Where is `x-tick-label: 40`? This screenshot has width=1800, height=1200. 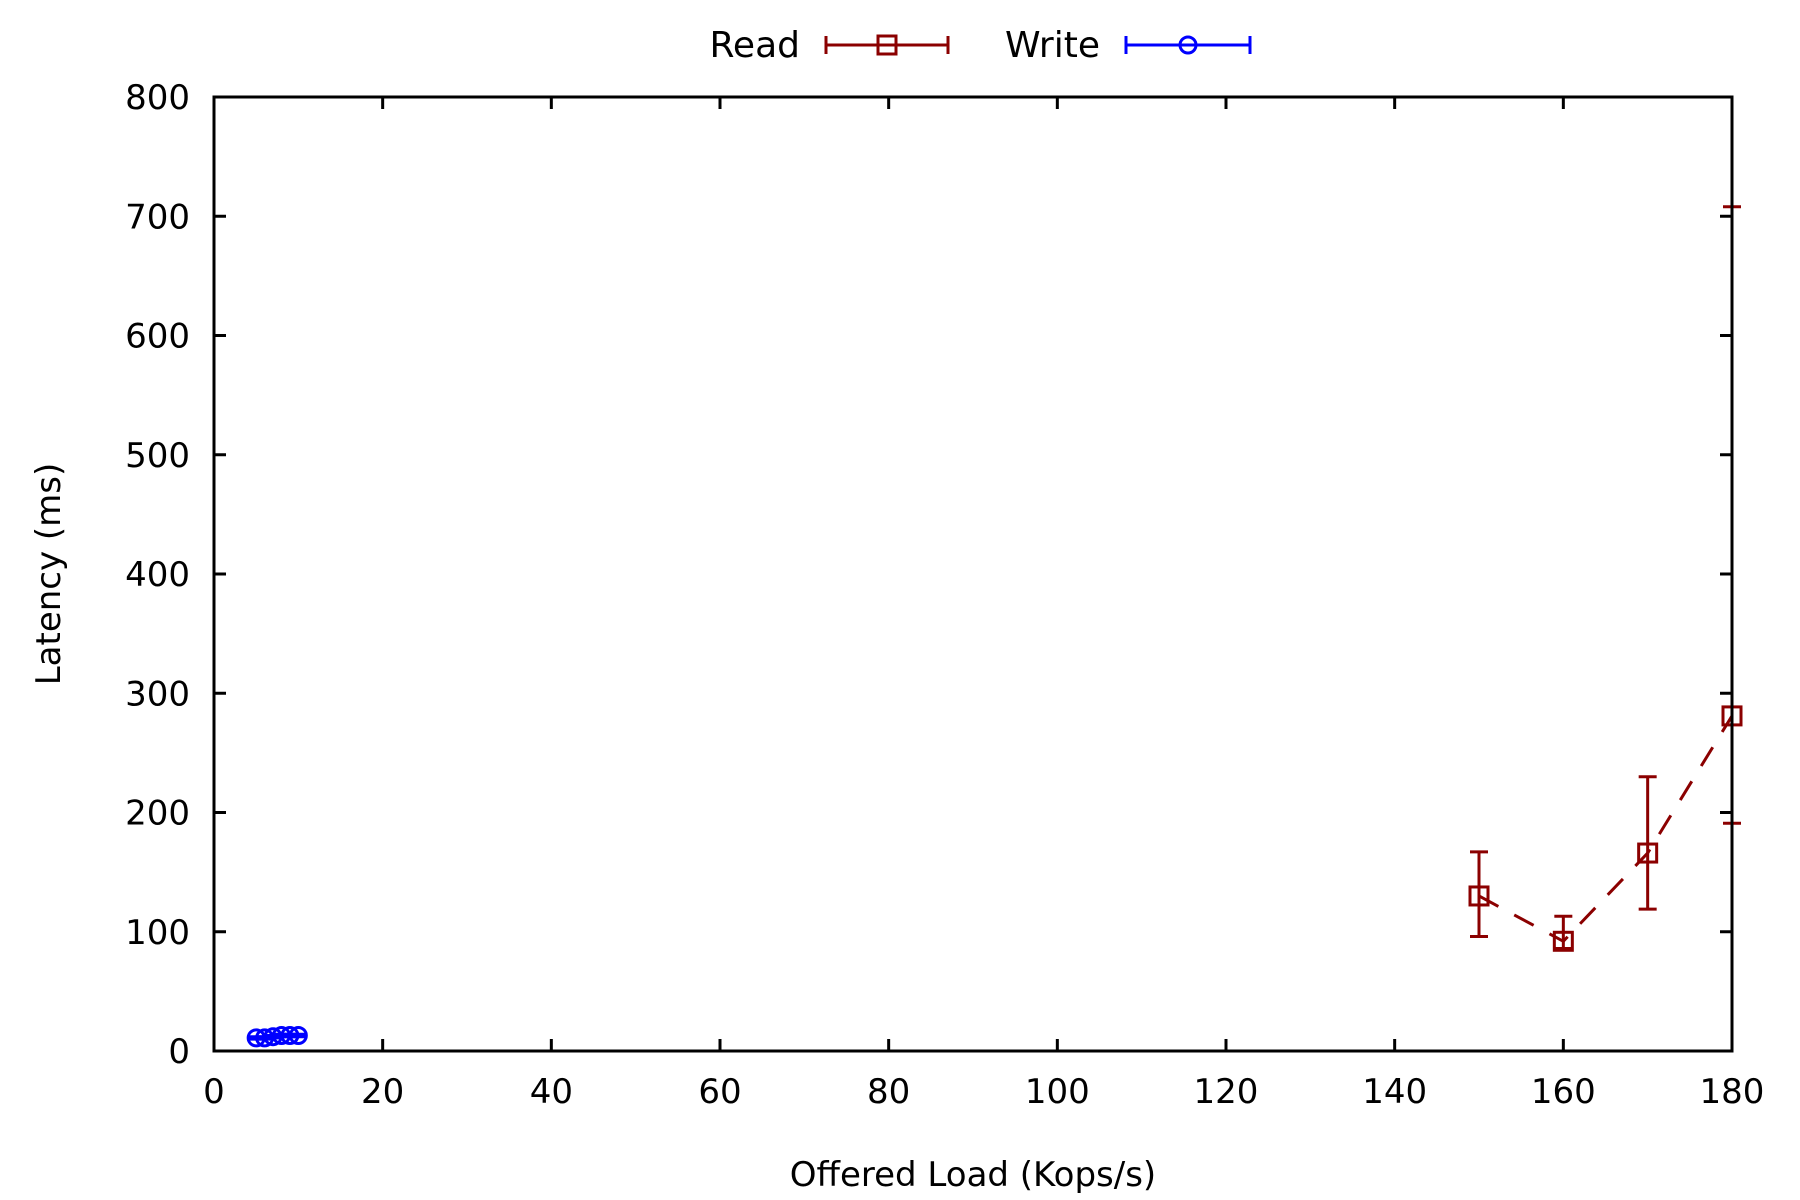
x-tick-label: 40 is located at coordinates (551, 1092).